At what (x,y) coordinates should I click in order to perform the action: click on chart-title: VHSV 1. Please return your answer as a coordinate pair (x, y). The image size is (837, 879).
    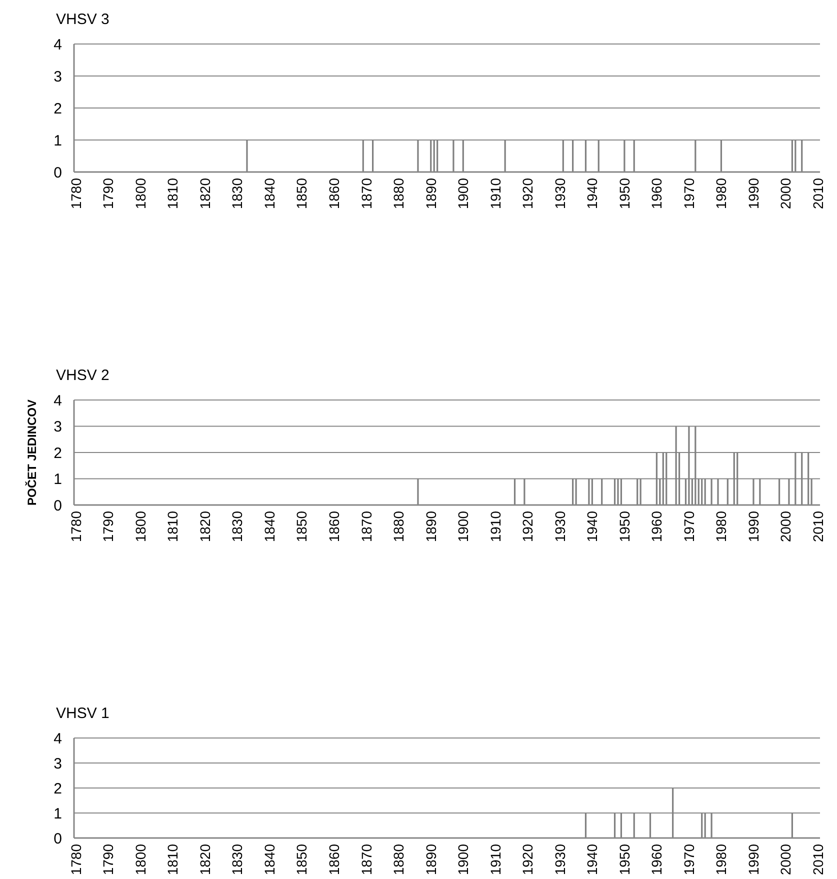
    Looking at the image, I should click on (83, 713).